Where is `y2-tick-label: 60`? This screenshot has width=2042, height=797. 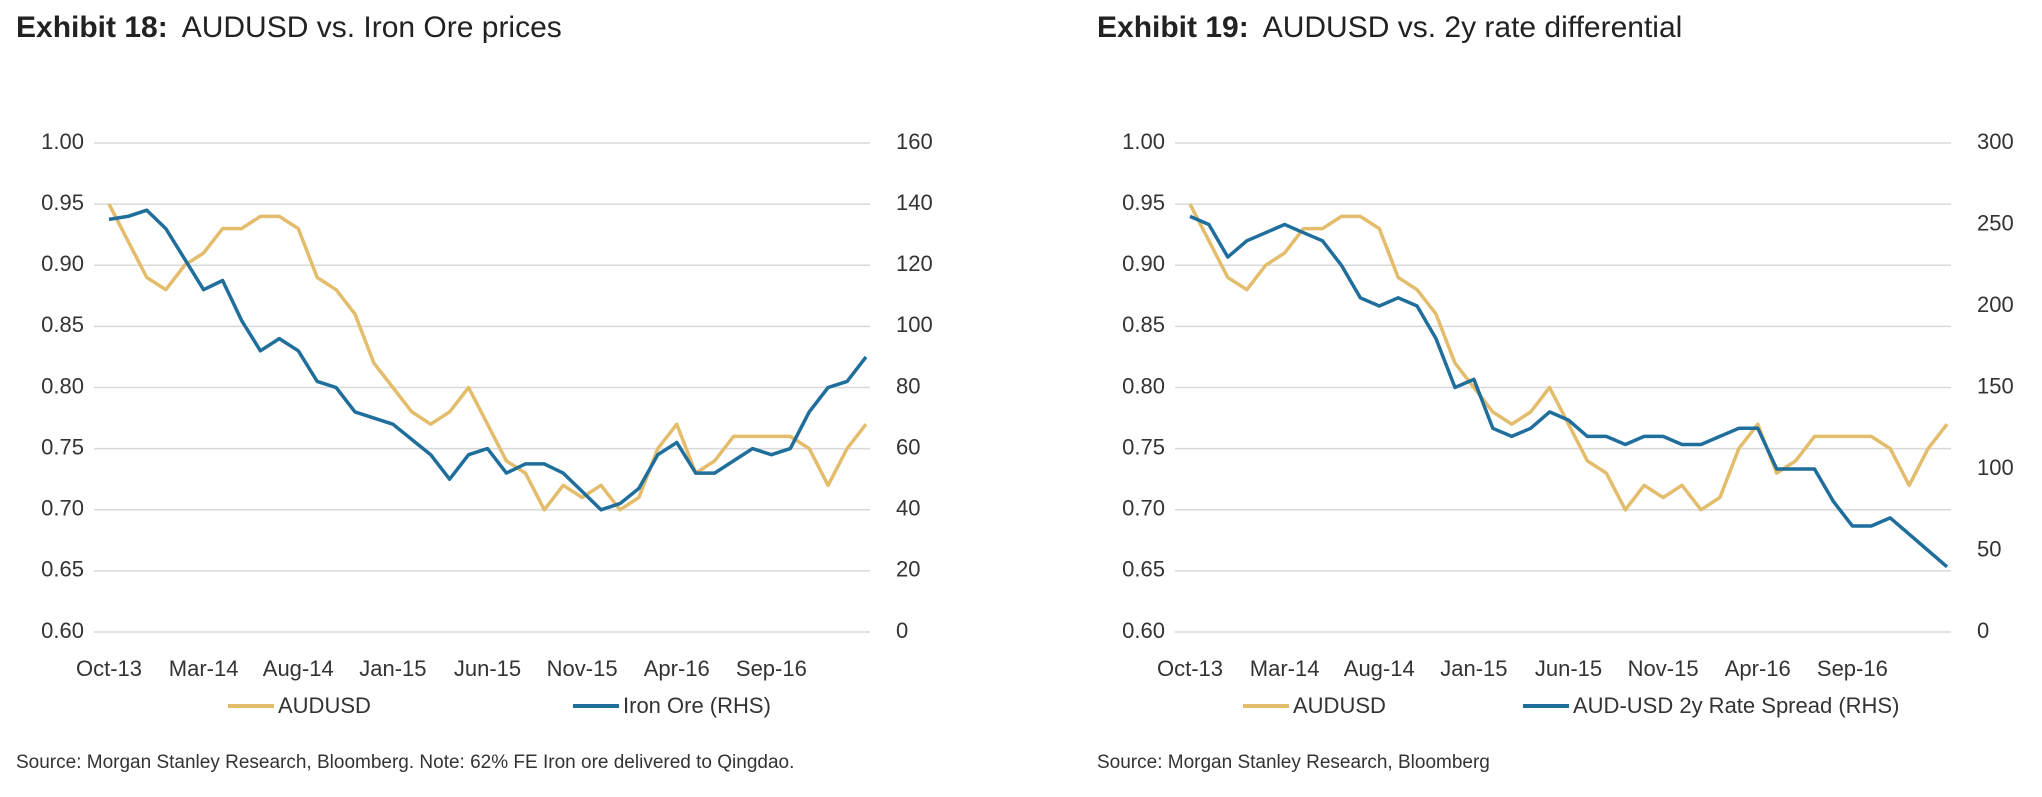
y2-tick-label: 60 is located at coordinates (908, 446).